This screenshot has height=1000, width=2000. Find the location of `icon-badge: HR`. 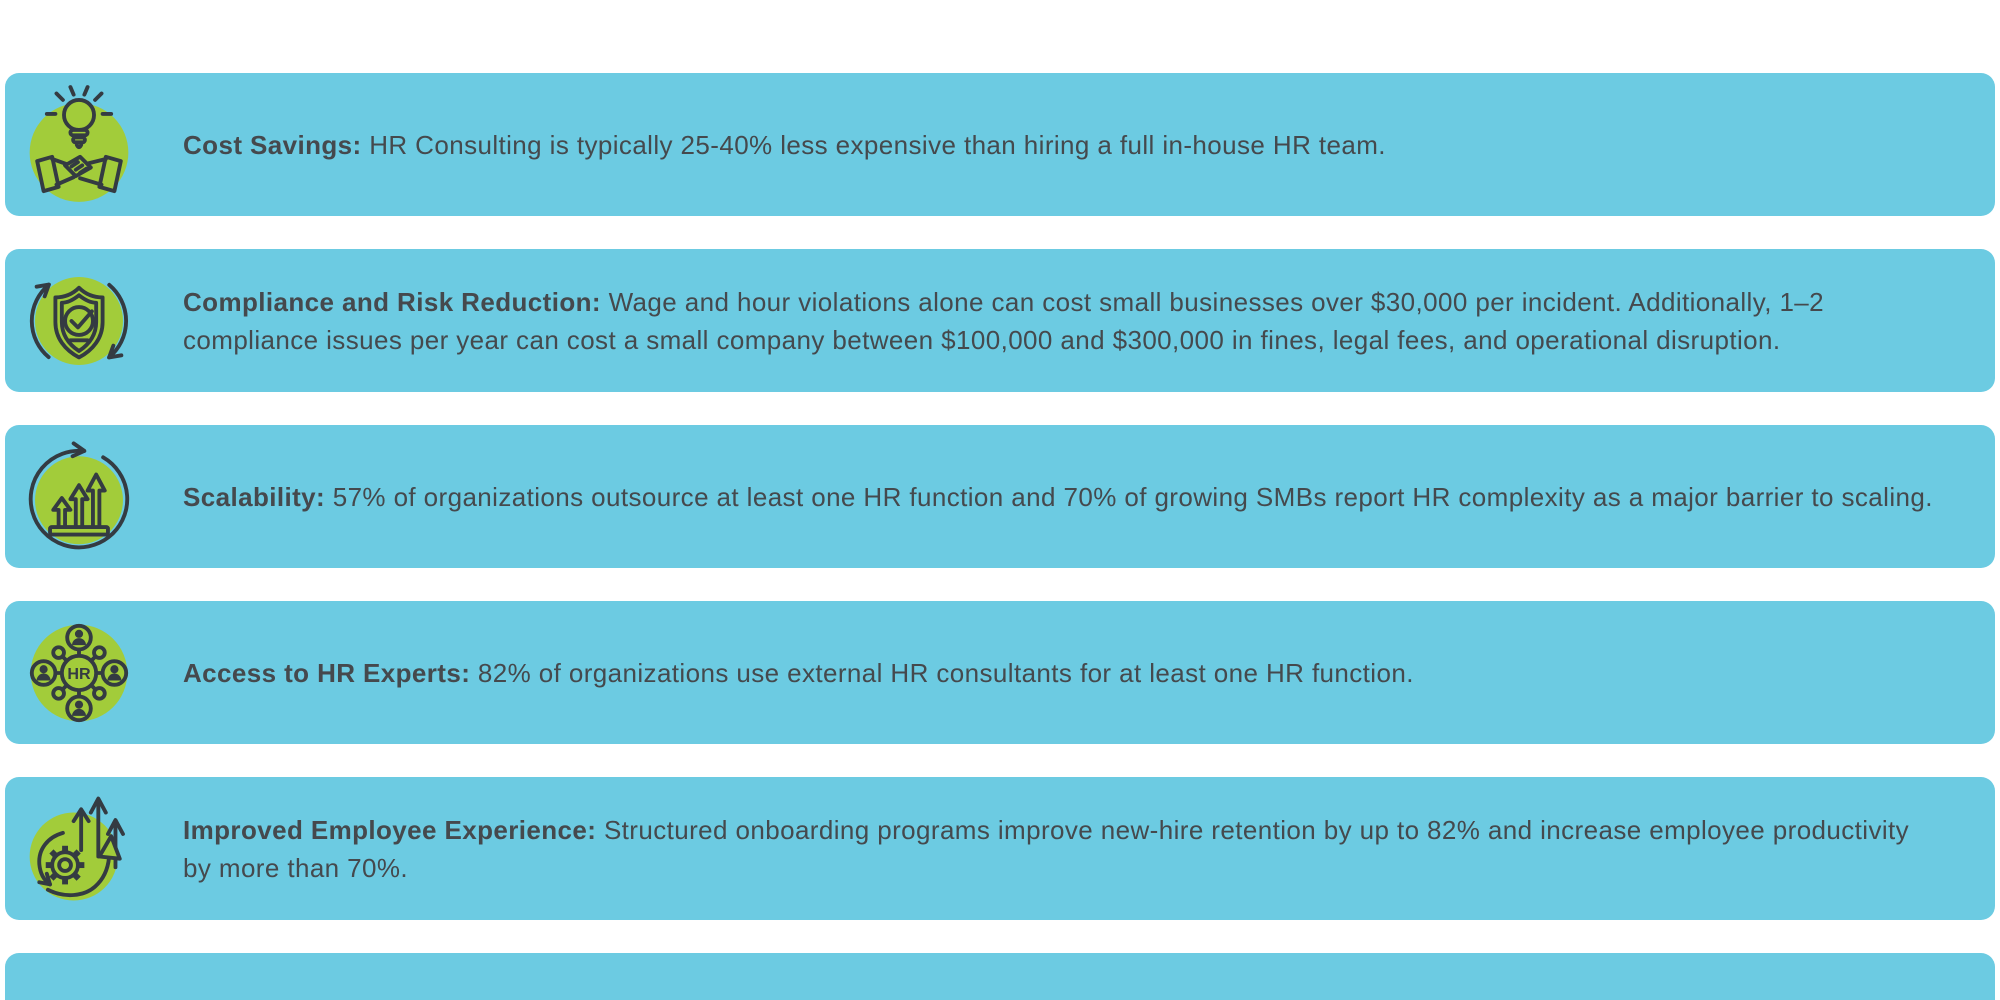

icon-badge: HR is located at coordinates (79, 673).